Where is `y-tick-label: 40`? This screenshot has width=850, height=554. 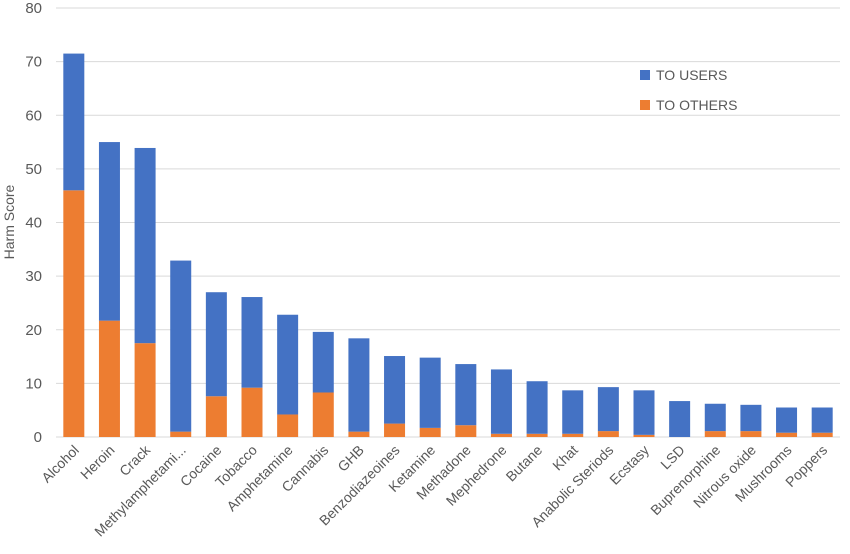
y-tick-label: 40 is located at coordinates (33, 223).